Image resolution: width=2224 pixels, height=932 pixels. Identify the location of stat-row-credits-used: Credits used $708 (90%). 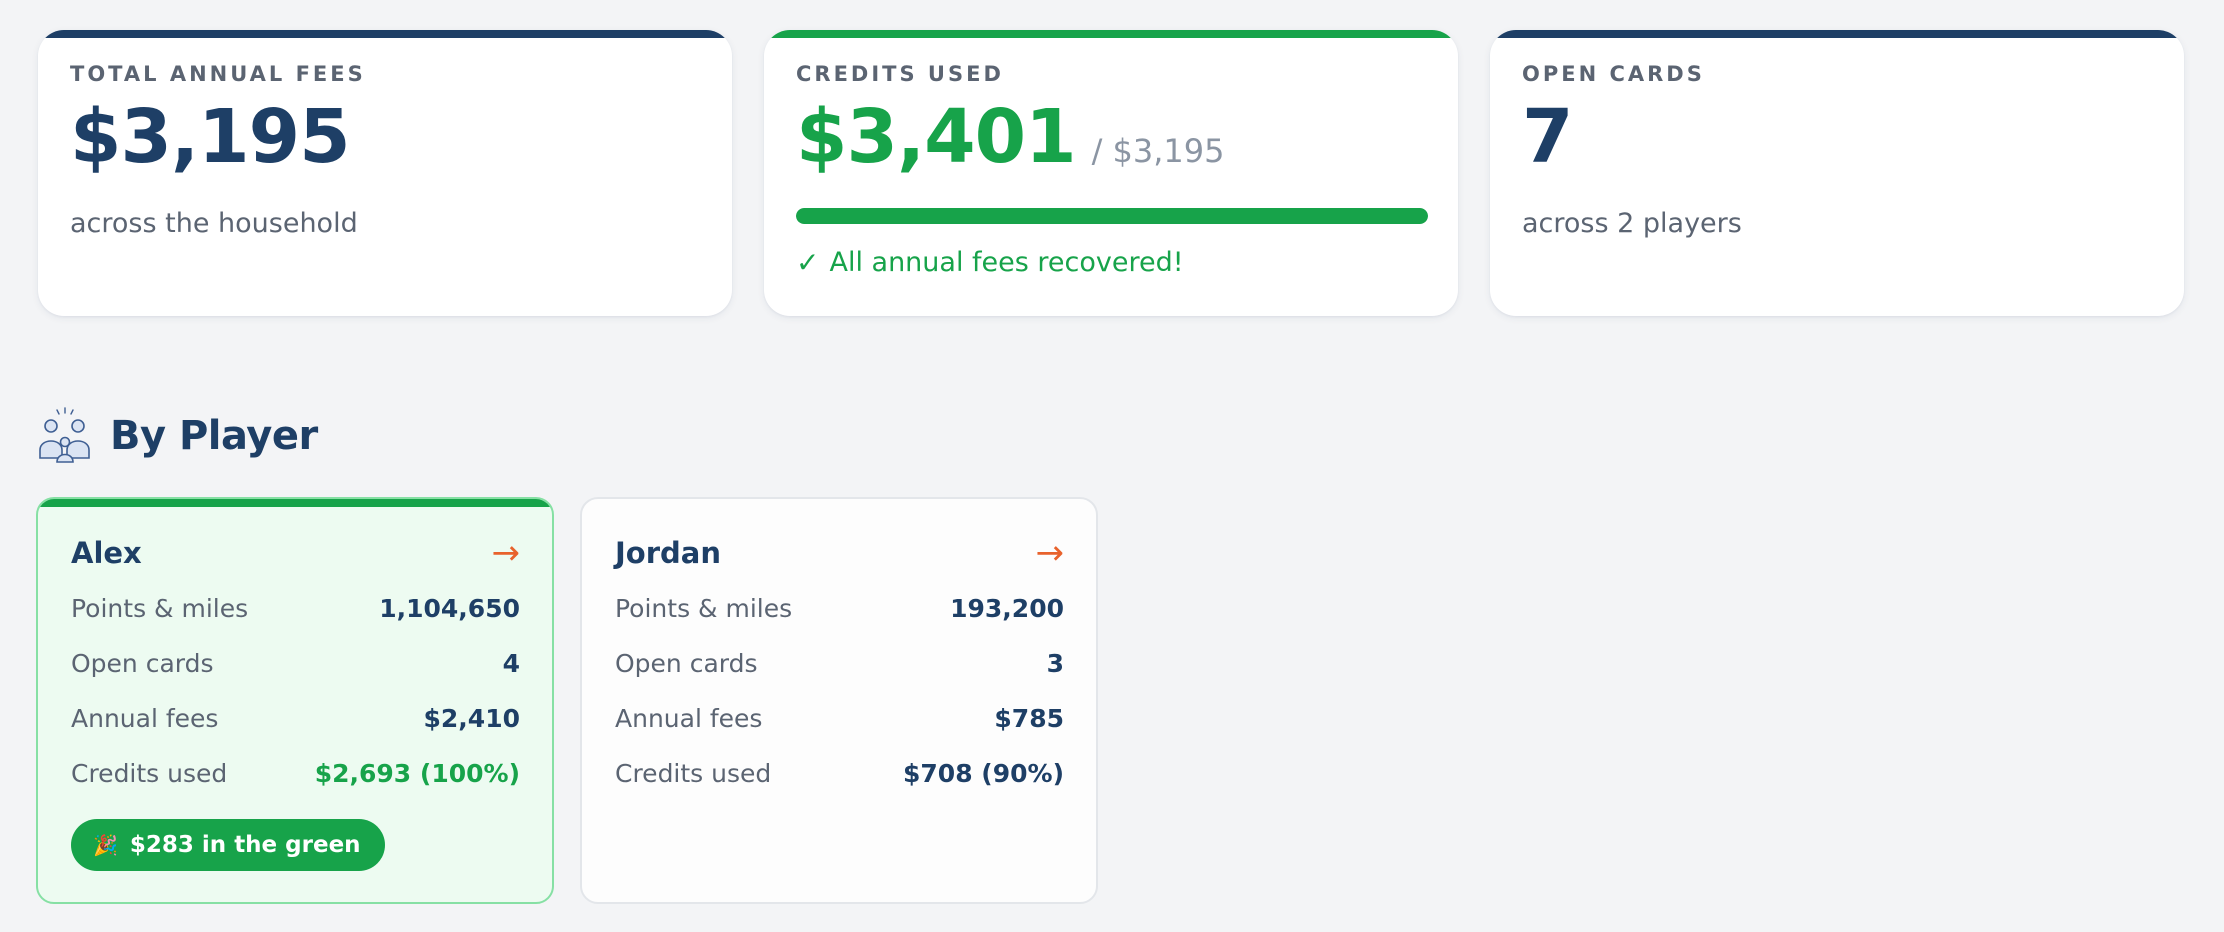
(839, 773).